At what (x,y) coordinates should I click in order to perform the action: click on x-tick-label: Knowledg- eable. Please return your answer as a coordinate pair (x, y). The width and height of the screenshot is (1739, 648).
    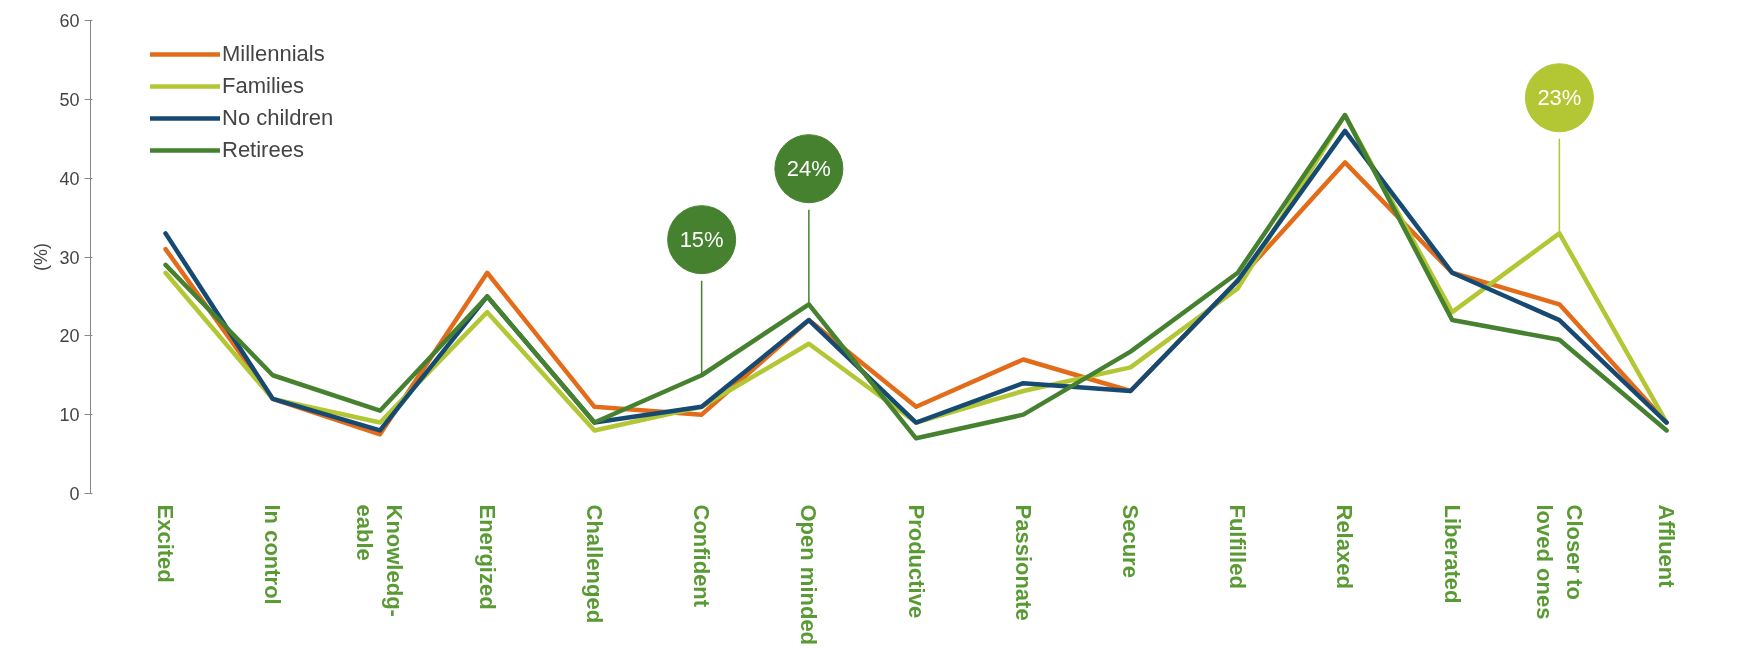
    Looking at the image, I should click on (380, 560).